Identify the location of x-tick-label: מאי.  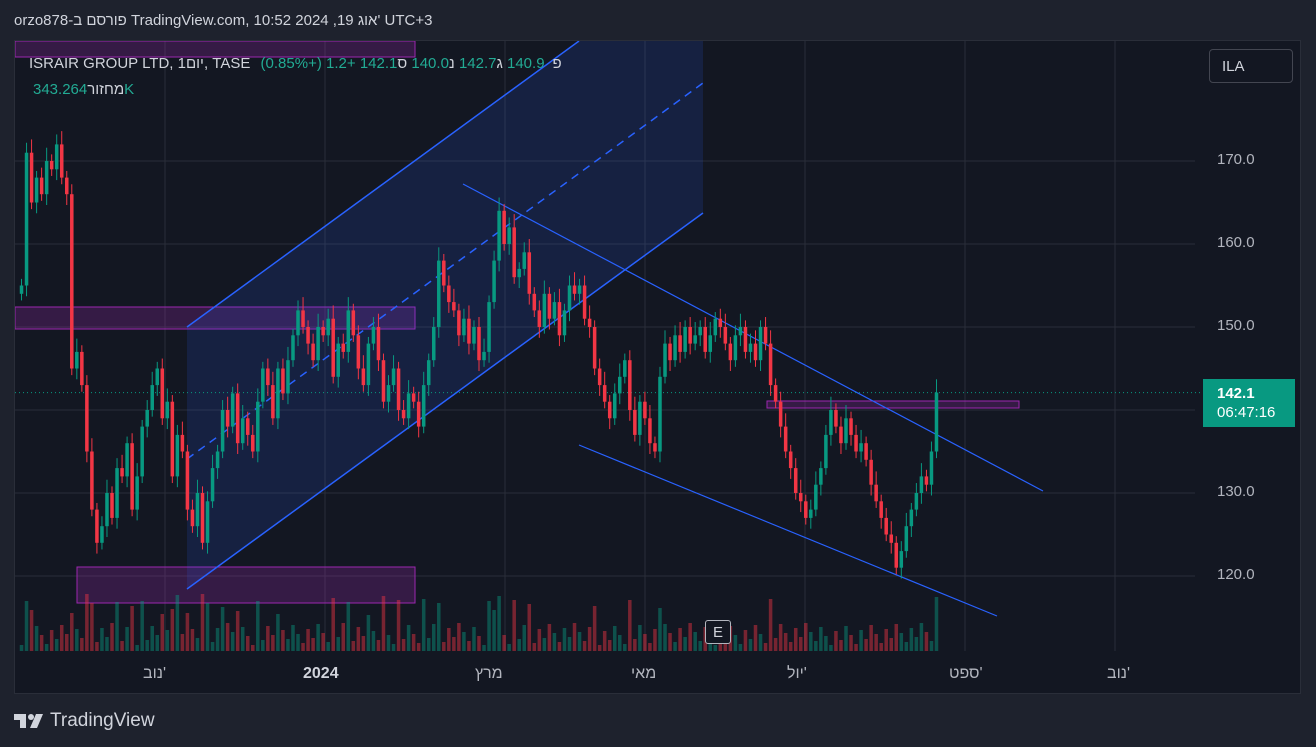
(644, 673).